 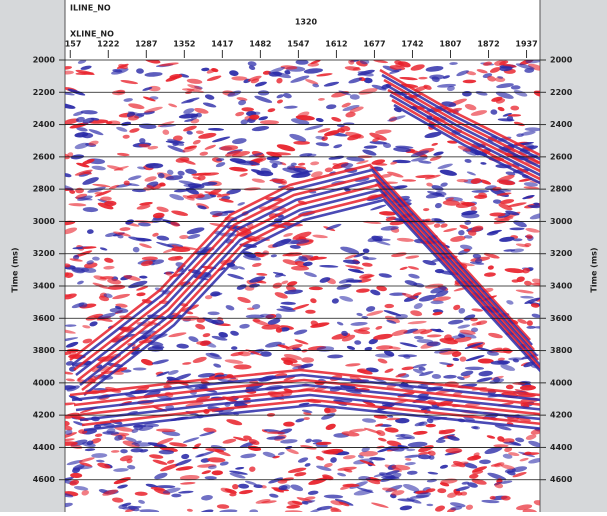 What do you see at coordinates (594, 269) in the screenshot?
I see `y-axis-label-right: Time (ms)` at bounding box center [594, 269].